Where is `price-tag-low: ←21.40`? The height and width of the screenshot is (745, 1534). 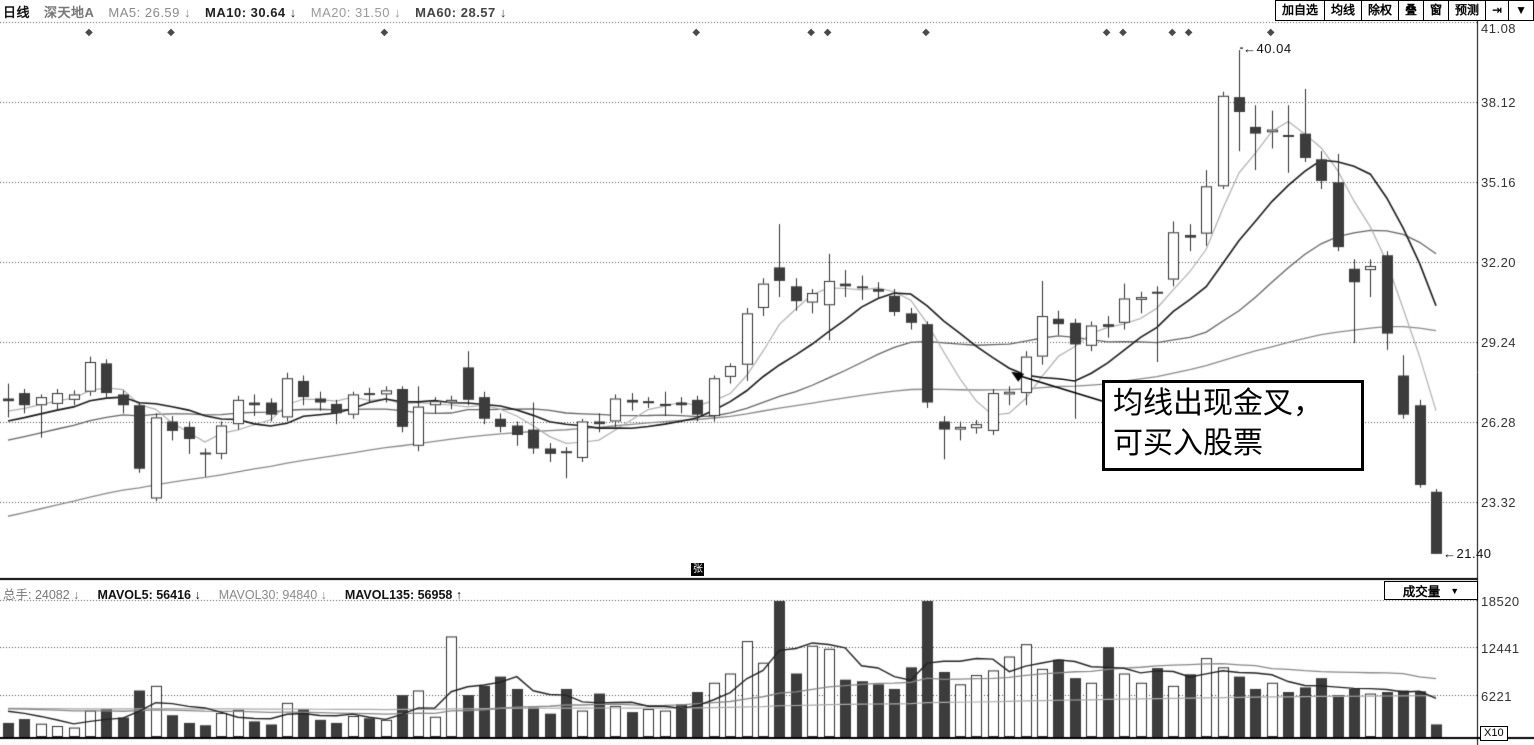
price-tag-low: ←21.40 is located at coordinates (1467, 553).